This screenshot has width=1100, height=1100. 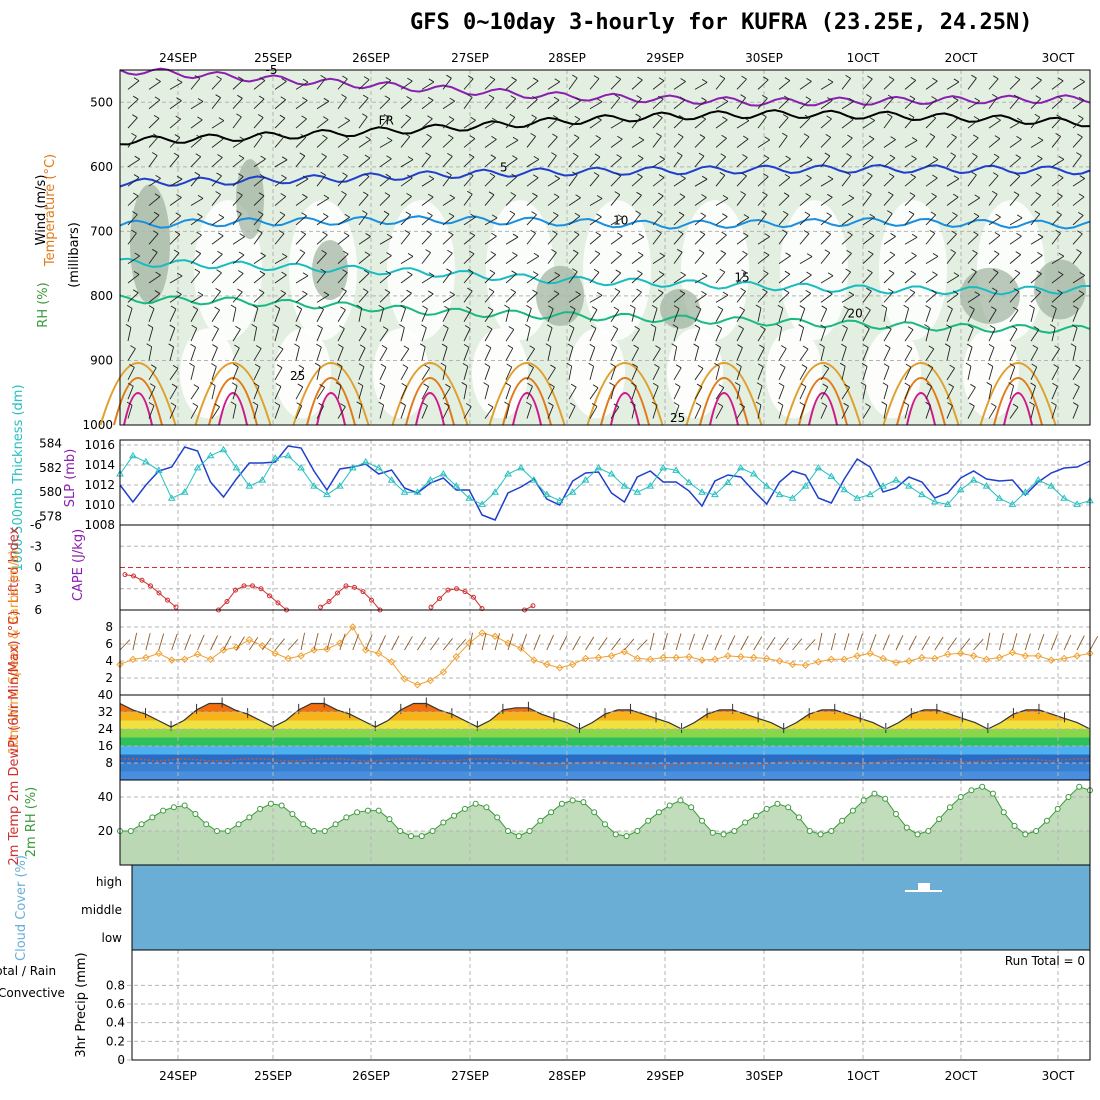 I want to click on cloud-level-label: high, so click(x=109, y=882).